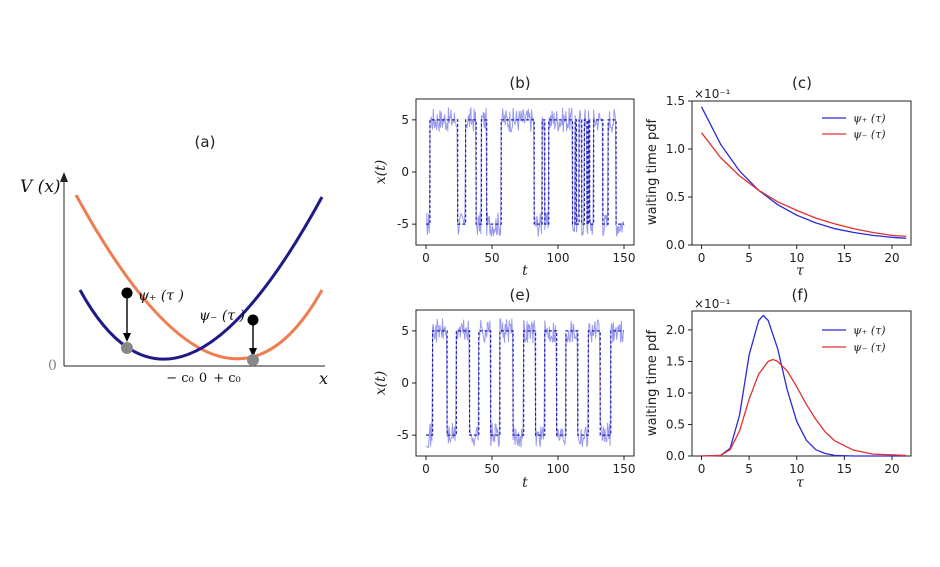 The width and height of the screenshot is (940, 567). Describe the element at coordinates (652, 383) in the screenshot. I see `panel-f-ylabel: waiting time pdf` at that location.